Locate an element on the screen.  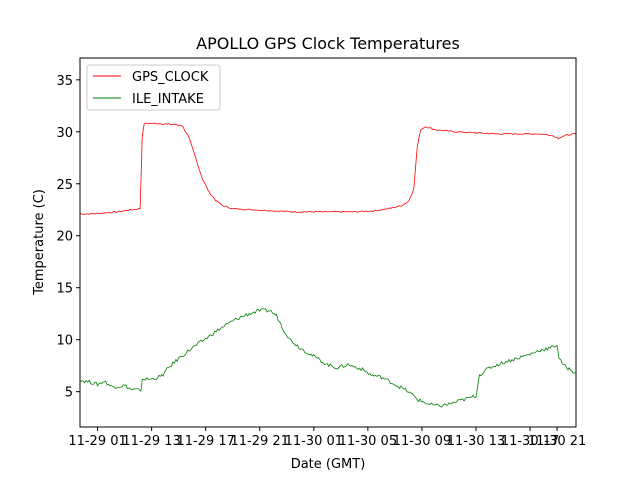
x-axis-label: Date (GMT) is located at coordinates (328, 464).